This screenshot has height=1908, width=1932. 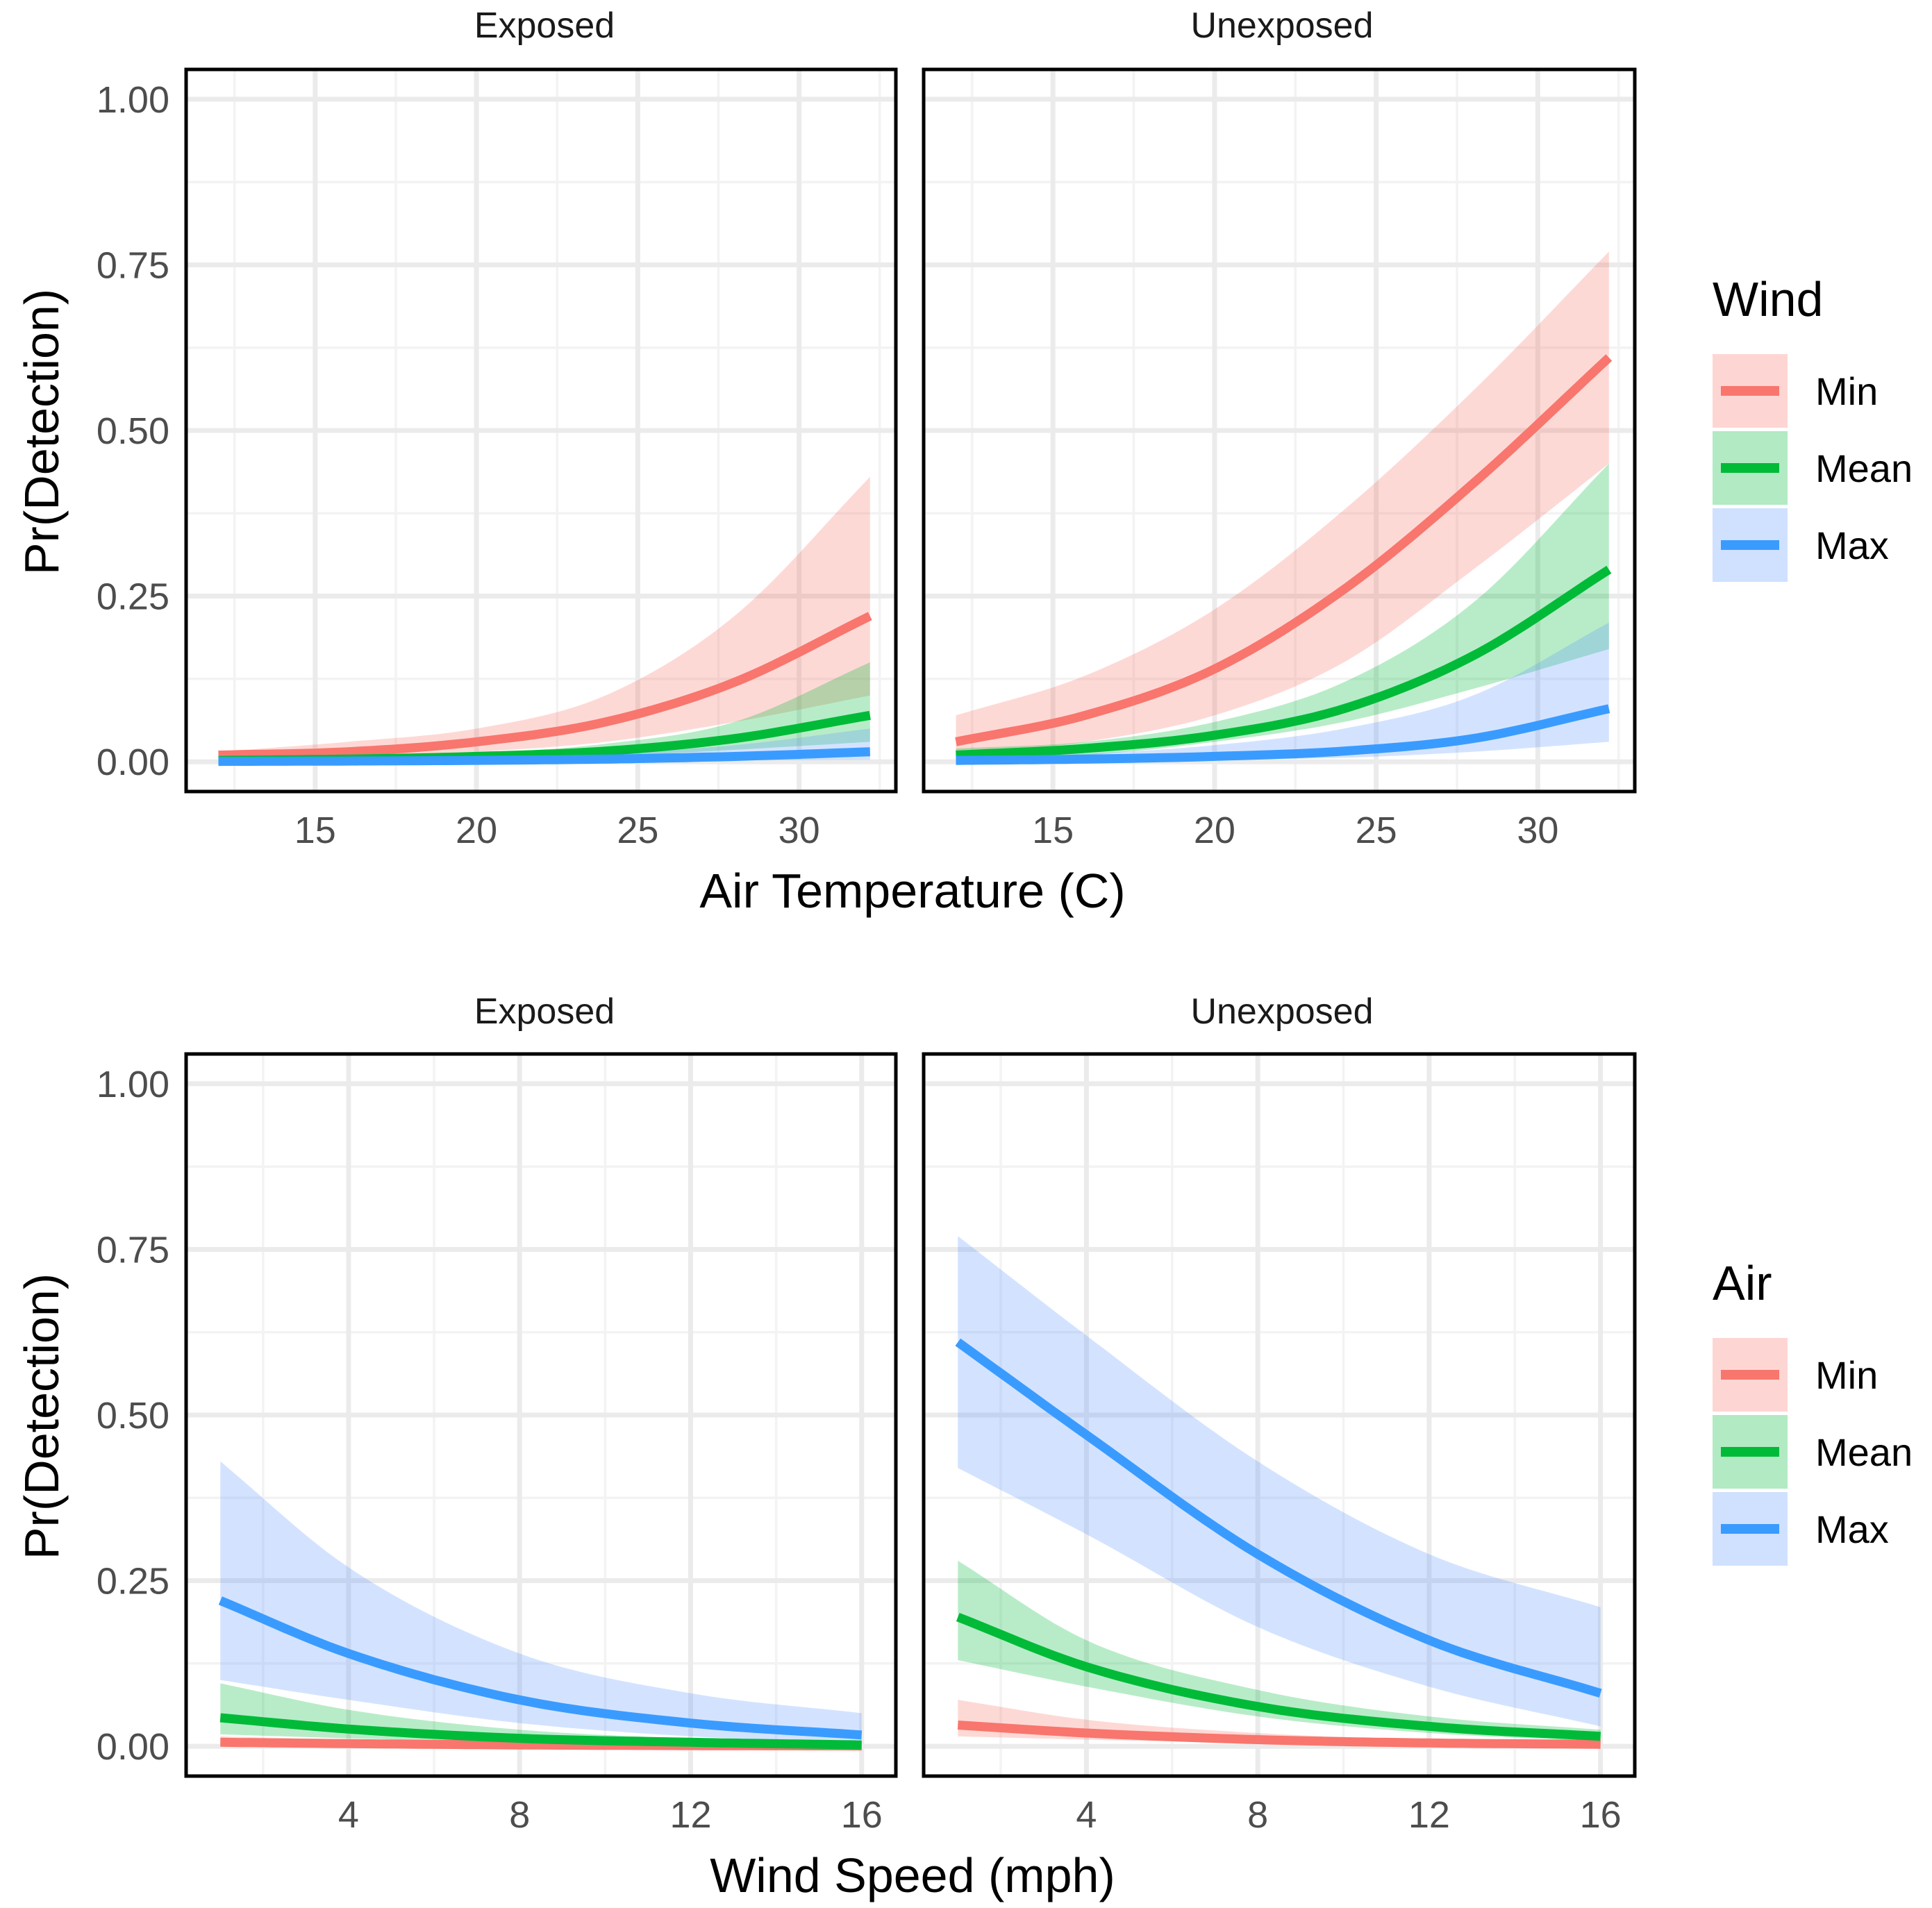 I want to click on legend-wind: Wind Min Mean Max, so click(x=1813, y=427).